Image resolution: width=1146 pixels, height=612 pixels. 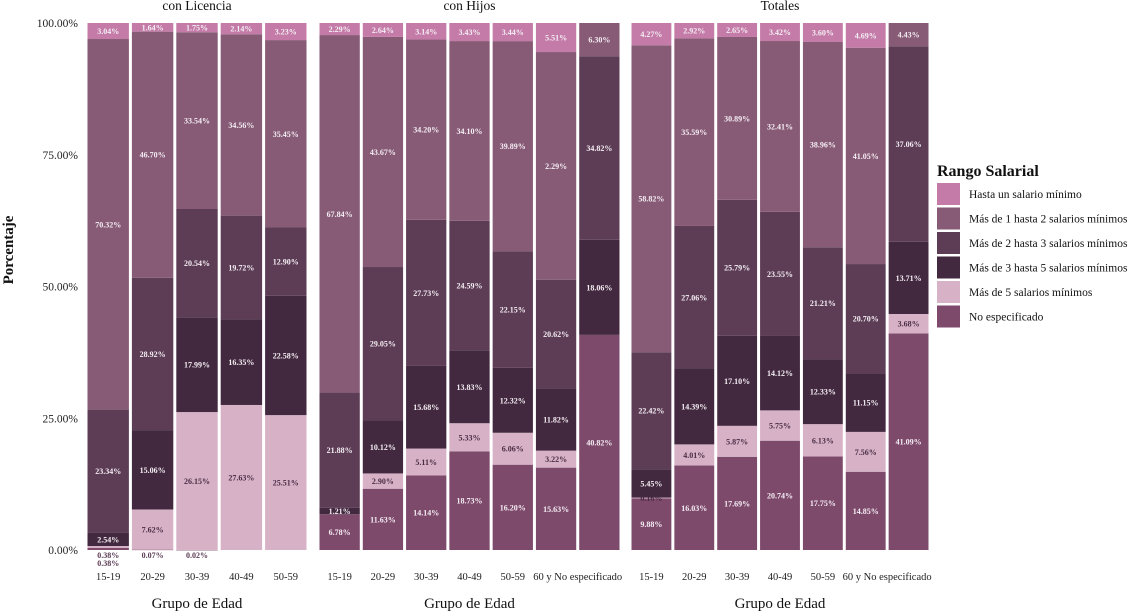 I want to click on segment-label: 21.88%, so click(x=340, y=450).